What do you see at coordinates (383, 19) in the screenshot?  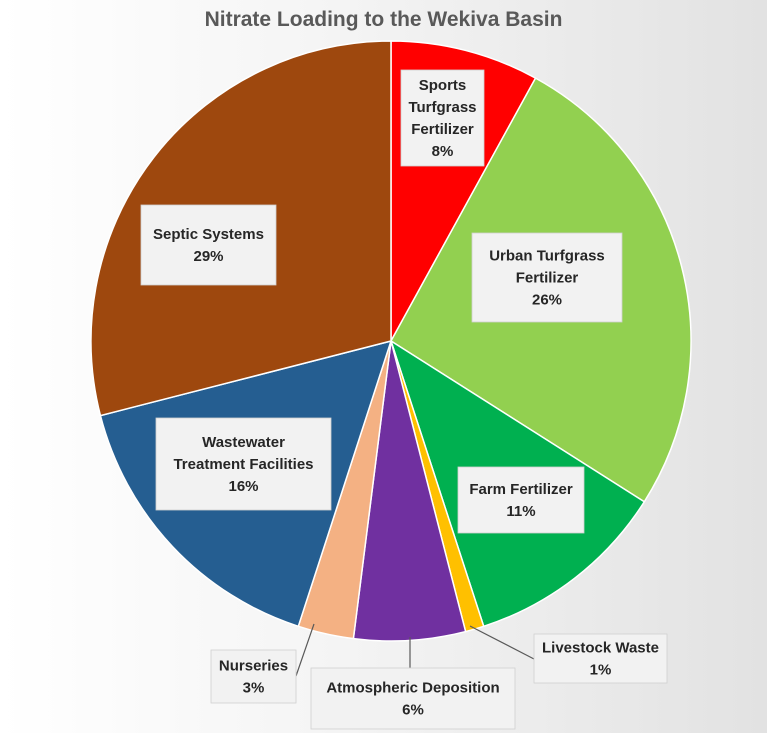 I see `chart-title: Nitrate Loading to the Wekiva Basin` at bounding box center [383, 19].